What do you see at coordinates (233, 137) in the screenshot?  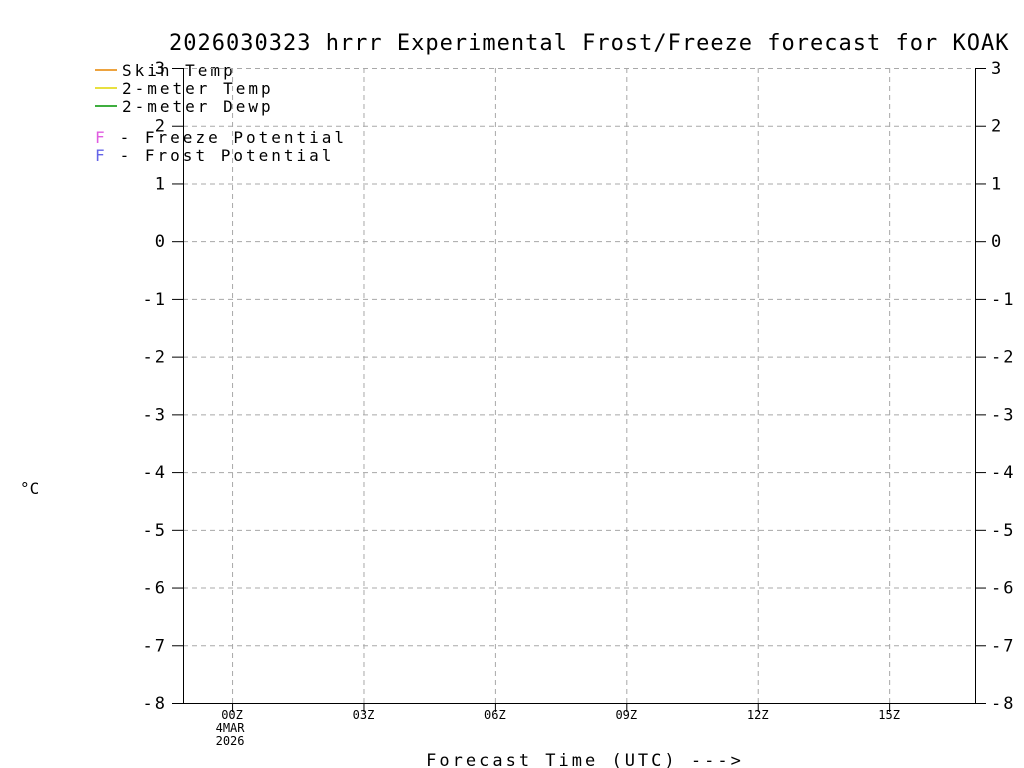 I see `legend-item-label: - Freeze Potential` at bounding box center [233, 137].